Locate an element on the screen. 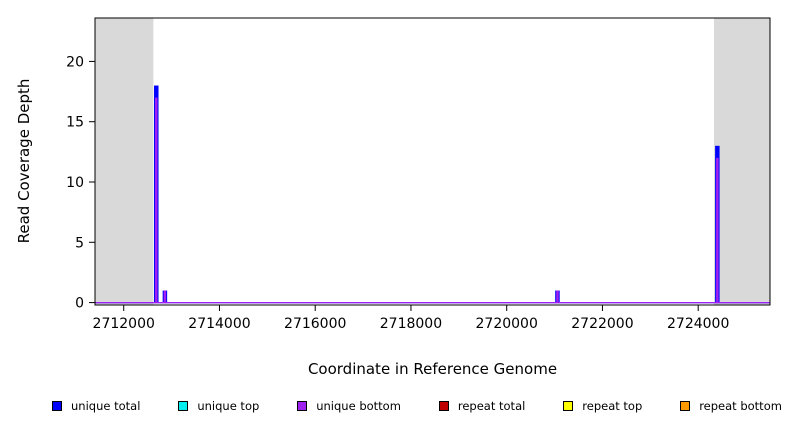 Image resolution: width=792 pixels, height=432 pixels. unique-top-swatch-icon is located at coordinates (183, 406).